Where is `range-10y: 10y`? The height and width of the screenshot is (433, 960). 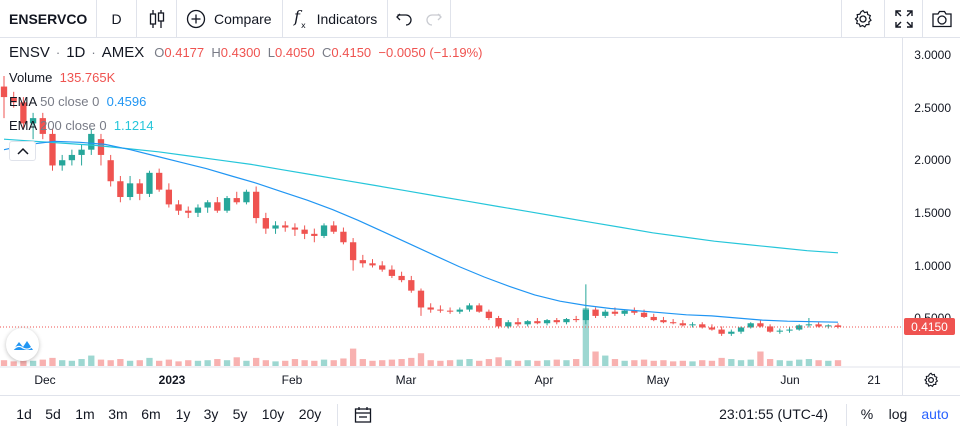
range-10y: 10y is located at coordinates (273, 414).